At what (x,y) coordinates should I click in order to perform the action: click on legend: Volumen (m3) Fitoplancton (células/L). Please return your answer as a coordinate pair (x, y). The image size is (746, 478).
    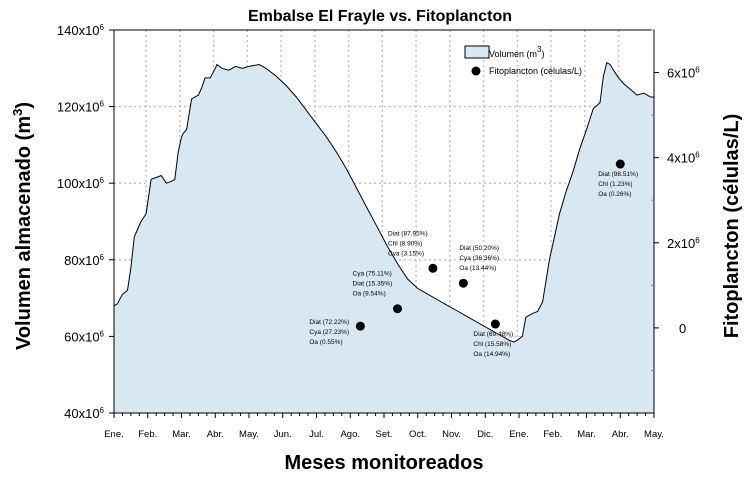
    Looking at the image, I should click on (523, 60).